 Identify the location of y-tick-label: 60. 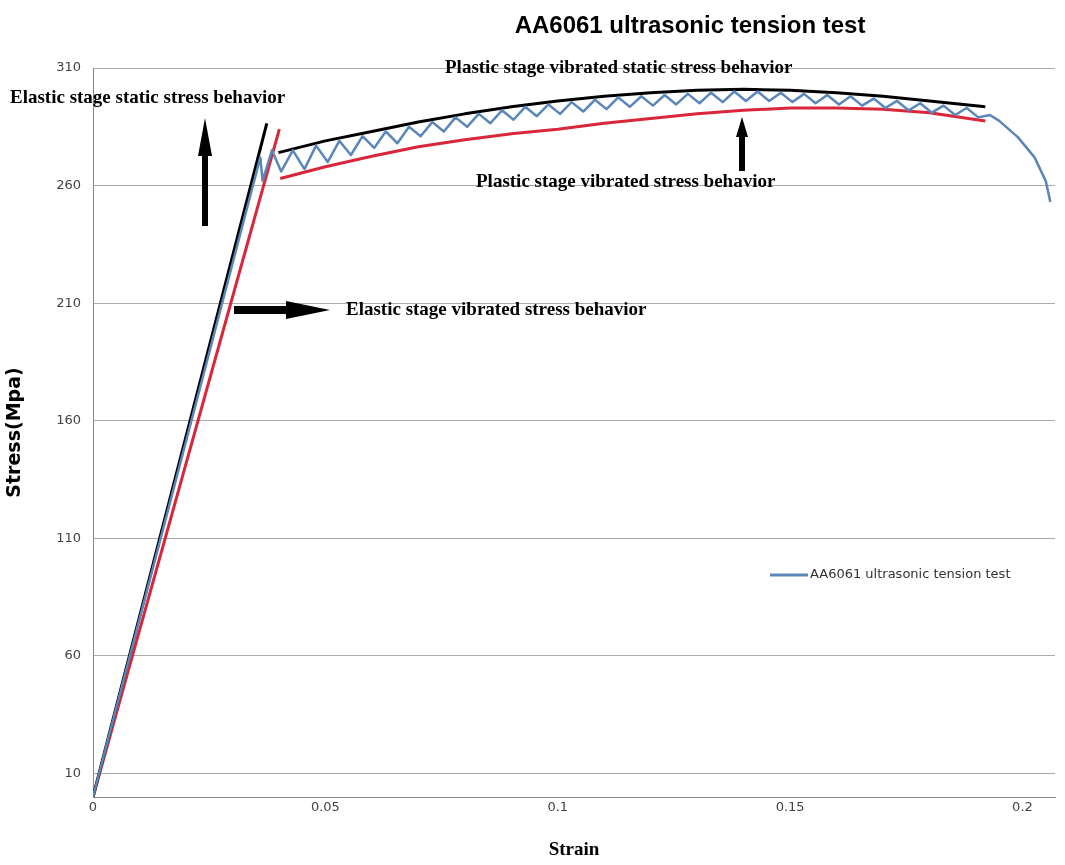
(72, 655).